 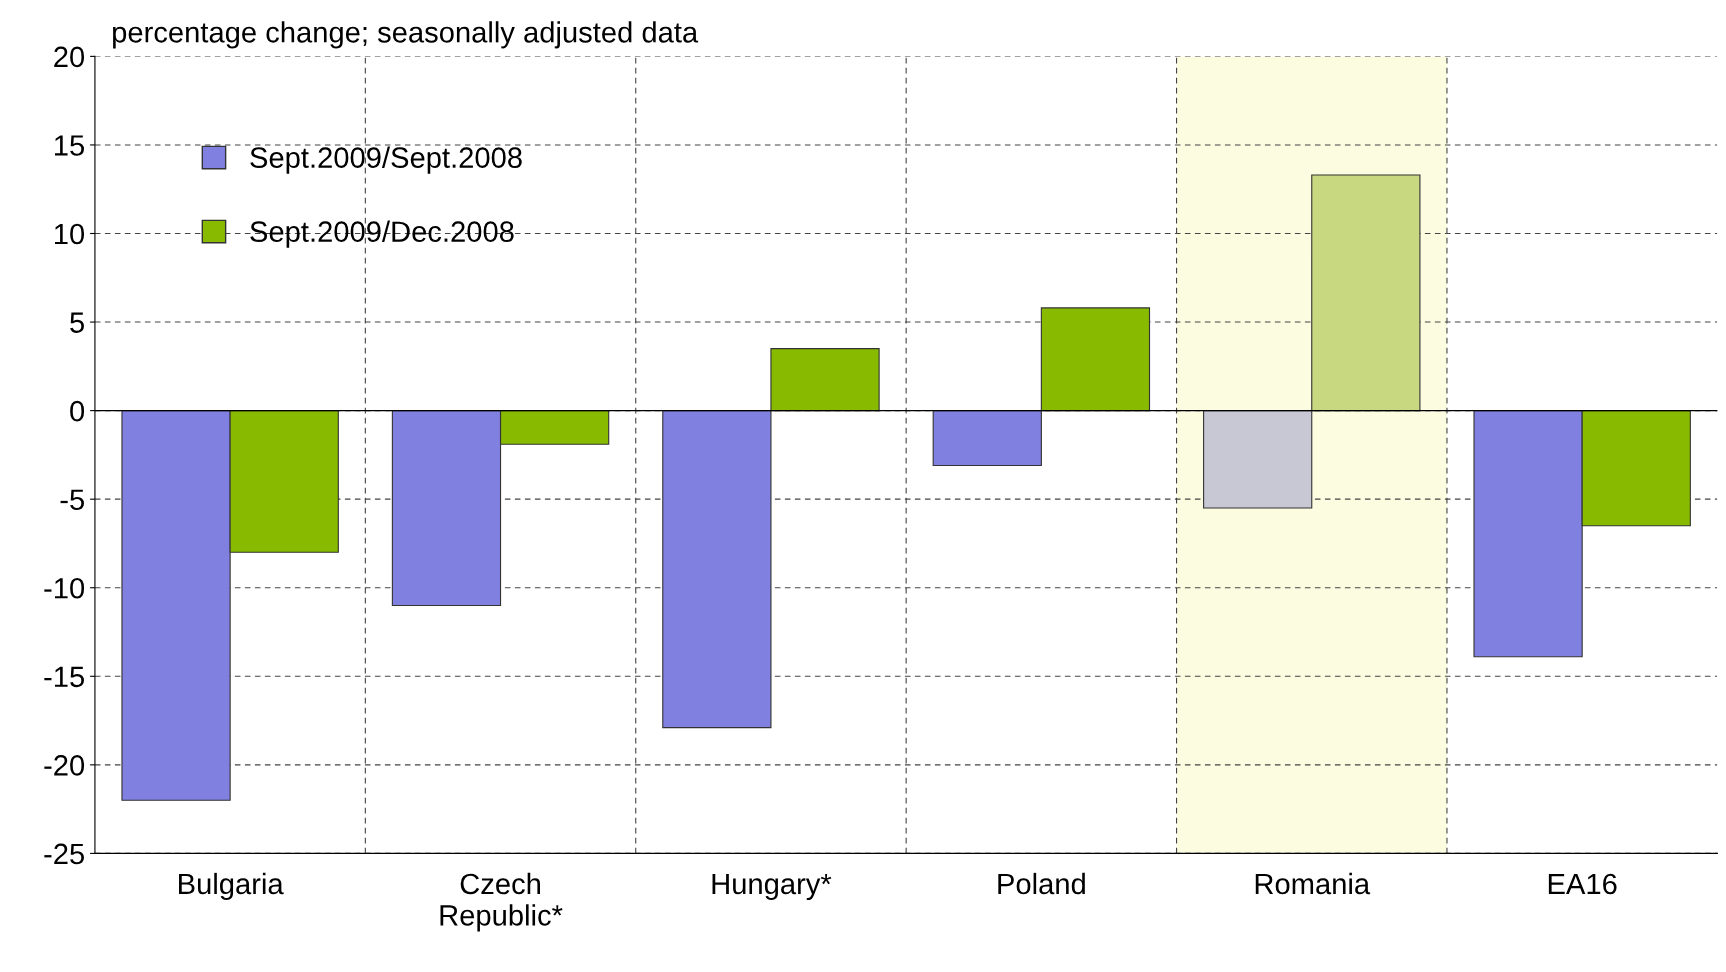 What do you see at coordinates (501, 902) in the screenshot?
I see `x-tick-label: Czech Republic*` at bounding box center [501, 902].